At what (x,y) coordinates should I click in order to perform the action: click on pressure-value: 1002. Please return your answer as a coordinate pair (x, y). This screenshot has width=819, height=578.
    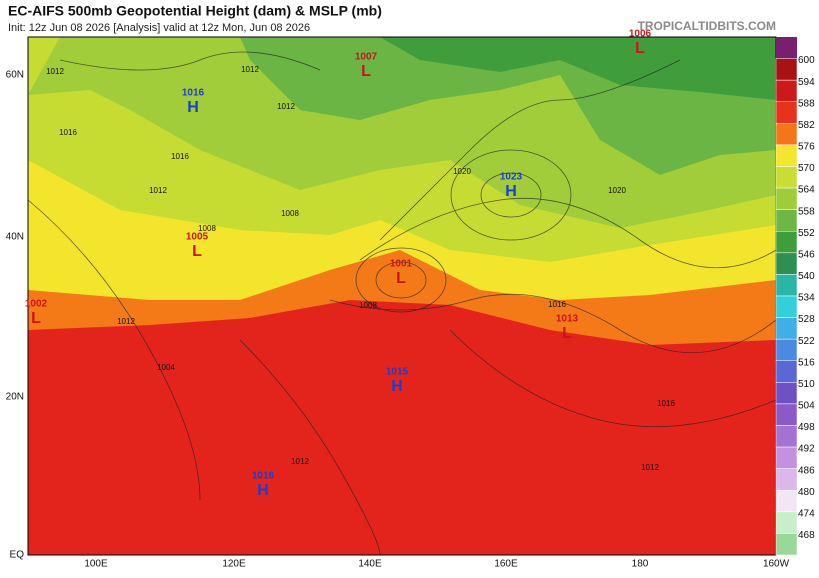
    Looking at the image, I should click on (36, 304).